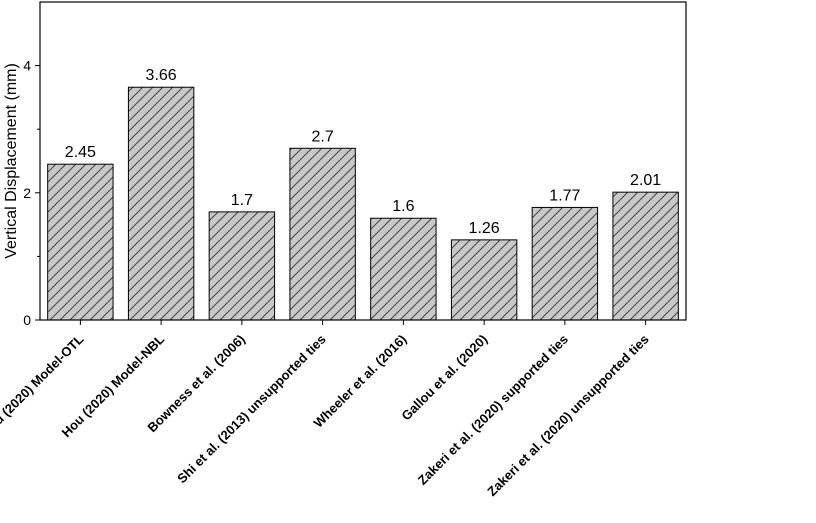 The image size is (816, 523). I want to click on bar-value-label: 3.66, so click(161, 75).